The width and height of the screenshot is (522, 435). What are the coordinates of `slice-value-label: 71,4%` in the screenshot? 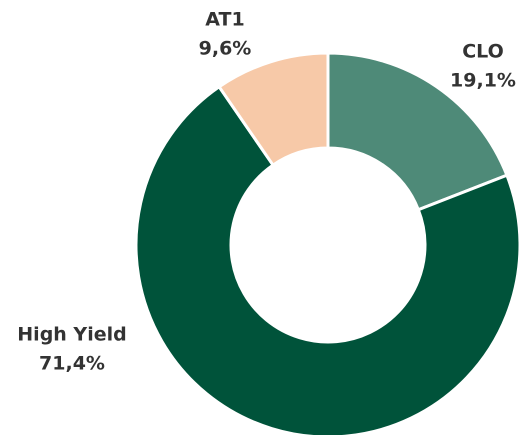 It's located at (72, 364).